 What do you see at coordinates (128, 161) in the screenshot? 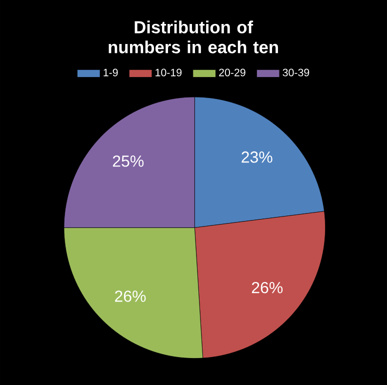
I see `data-label: 25%` at bounding box center [128, 161].